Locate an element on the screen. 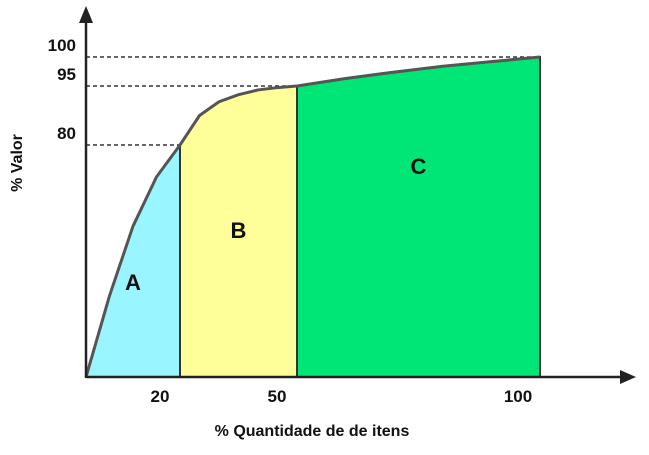 This screenshot has width=649, height=455. zone-b-label: B is located at coordinates (239, 230).